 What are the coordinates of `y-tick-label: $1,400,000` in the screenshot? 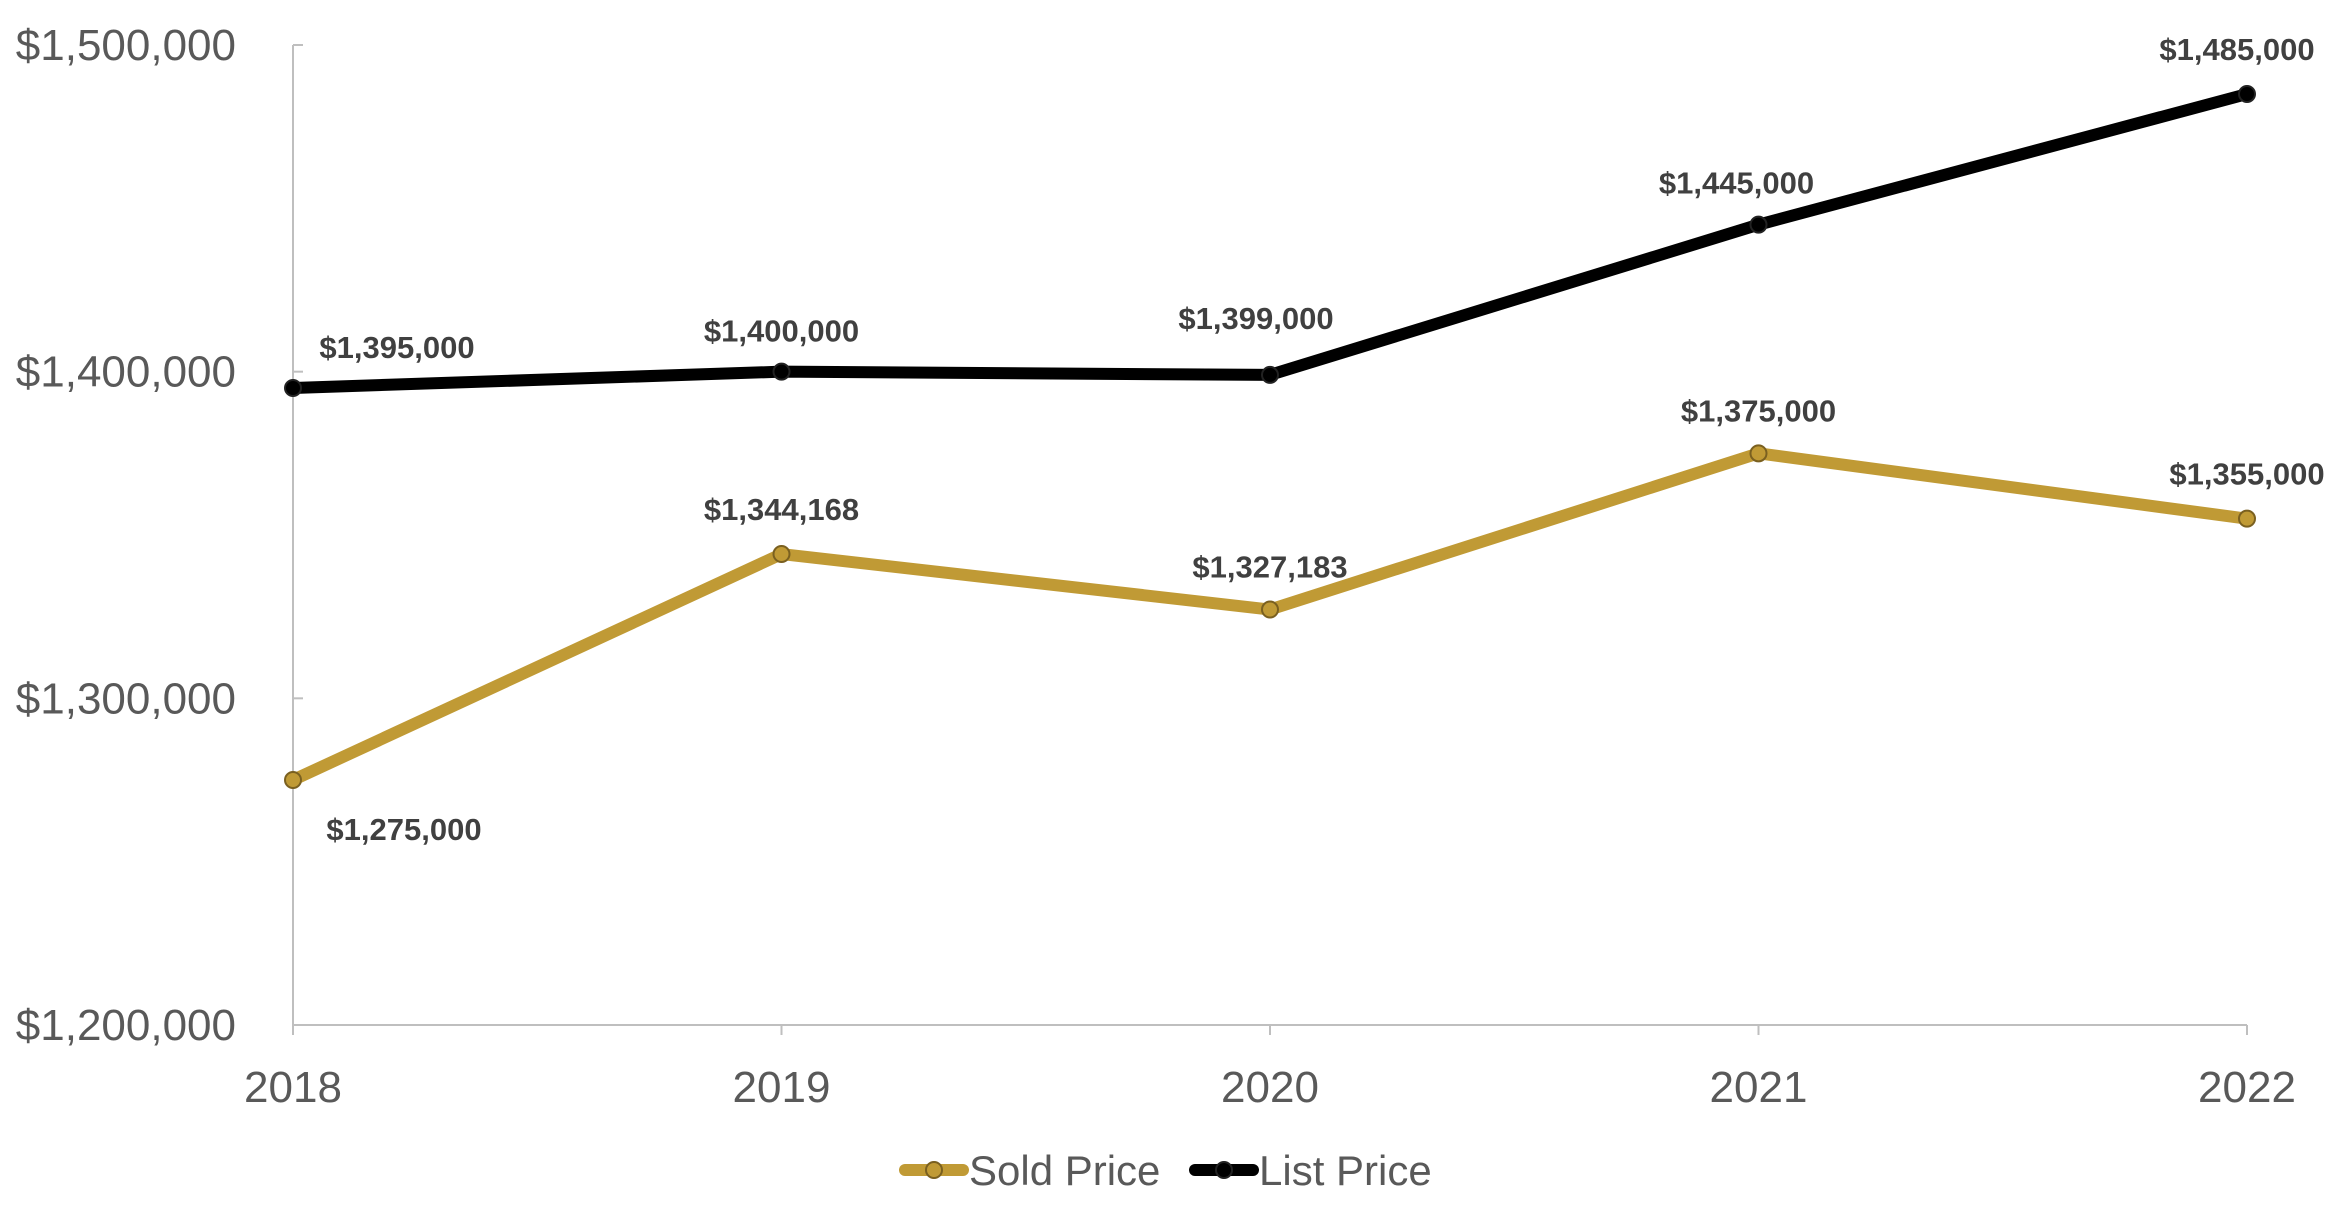 It's located at (126, 372).